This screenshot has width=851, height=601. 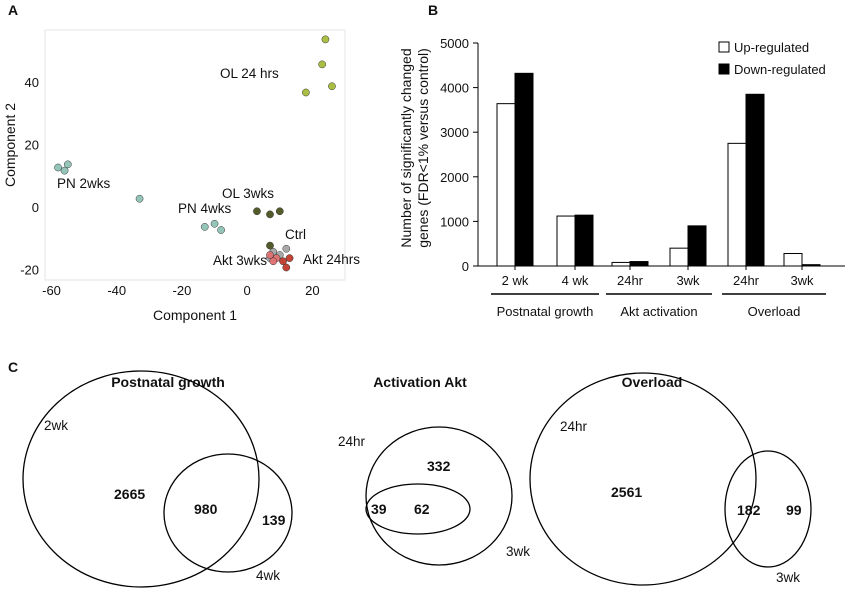 I want to click on legend-label: Up-regulated, so click(x=771, y=47).